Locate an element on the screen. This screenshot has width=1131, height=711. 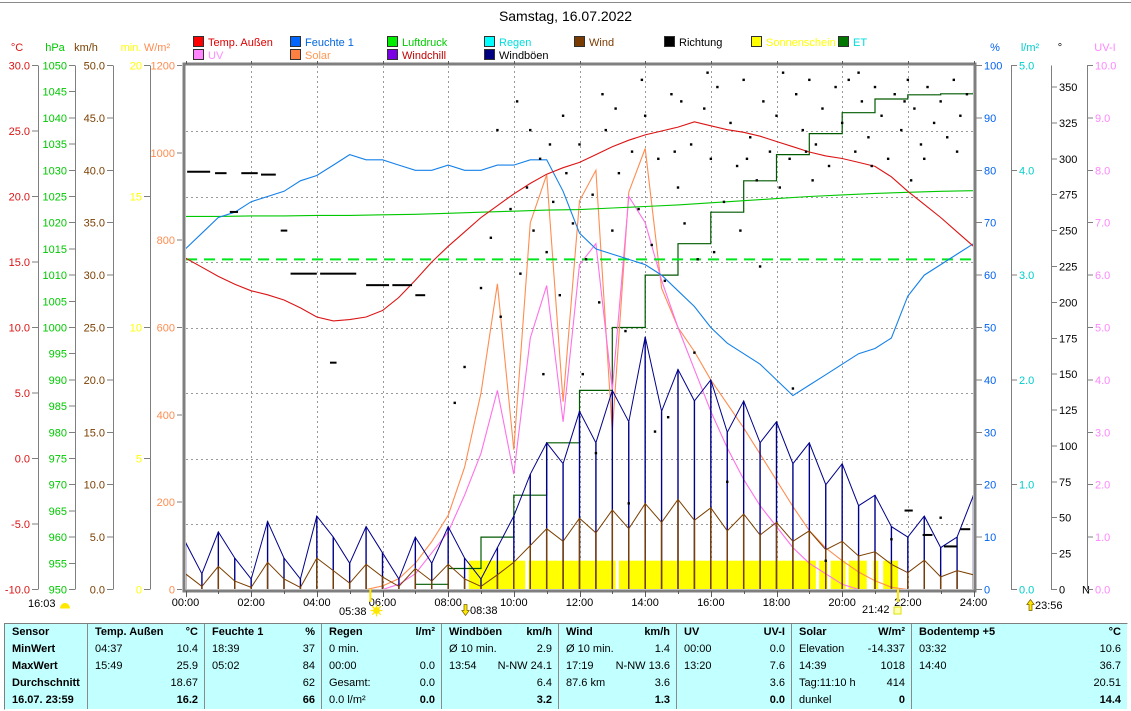
legend-item-windb-en: Windböen is located at coordinates (516, 55).